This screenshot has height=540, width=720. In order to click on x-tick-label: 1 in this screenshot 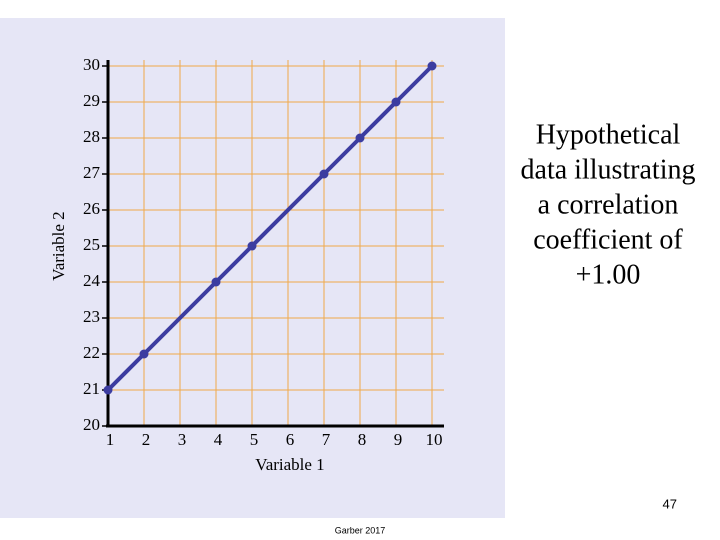, I will do `click(110, 439)`.